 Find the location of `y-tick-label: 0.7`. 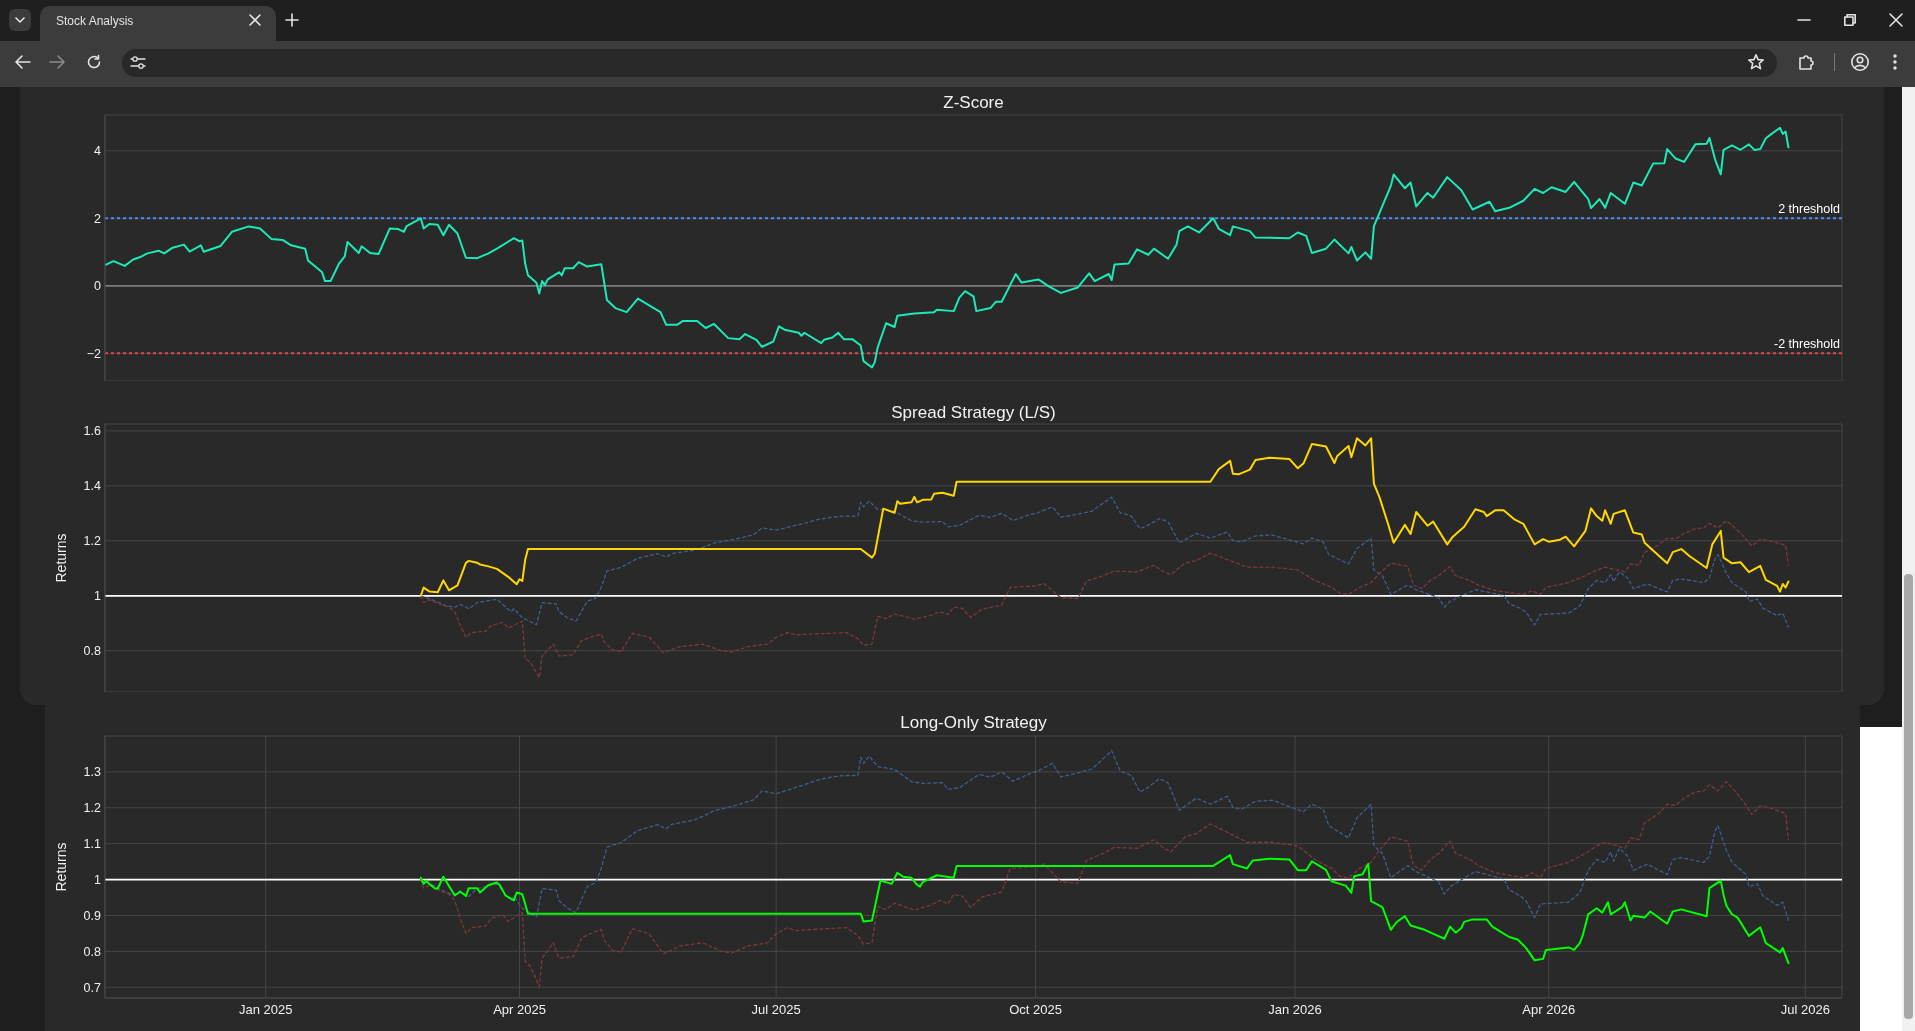

y-tick-label: 0.7 is located at coordinates (92, 987).